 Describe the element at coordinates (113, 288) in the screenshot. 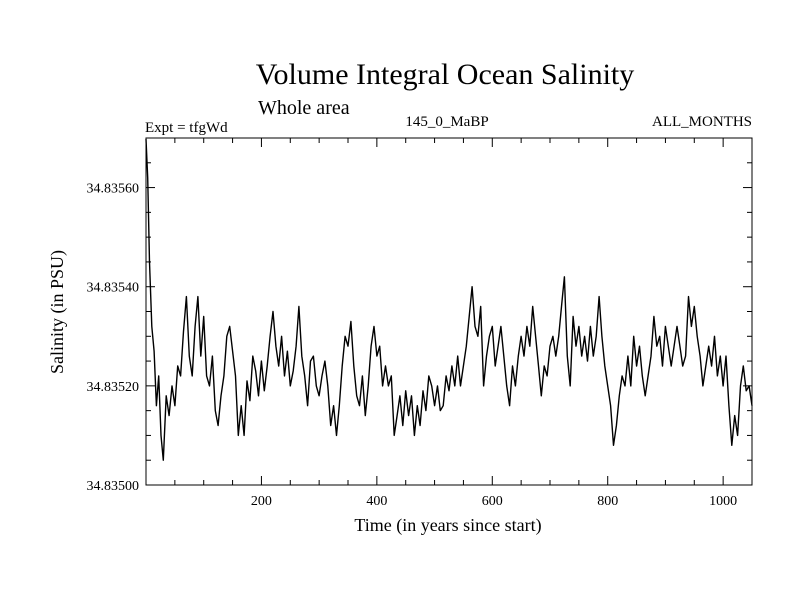

I see `y-tick-label: 34.83540` at that location.